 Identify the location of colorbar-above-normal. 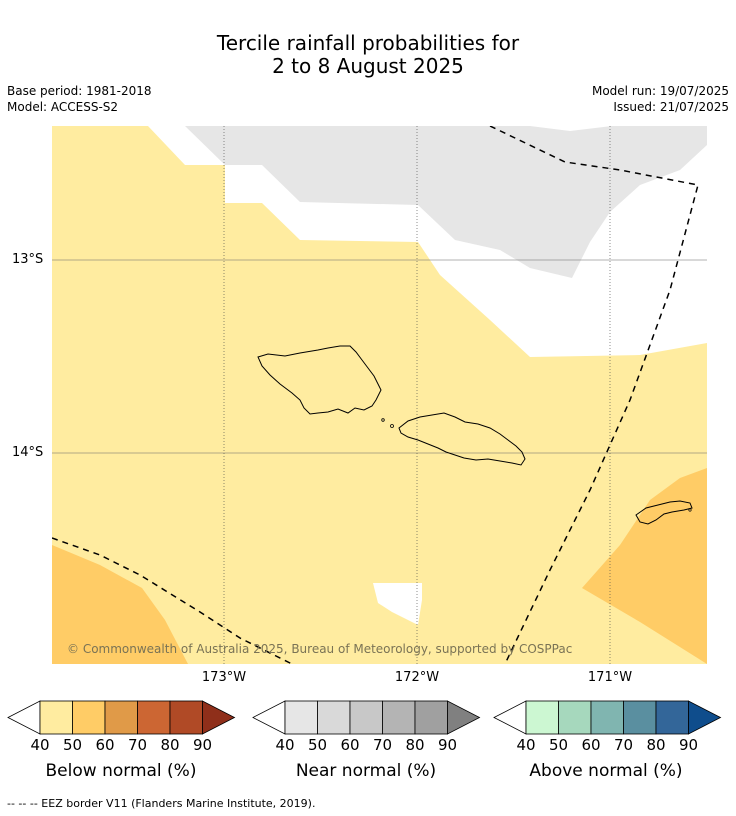
(607, 717).